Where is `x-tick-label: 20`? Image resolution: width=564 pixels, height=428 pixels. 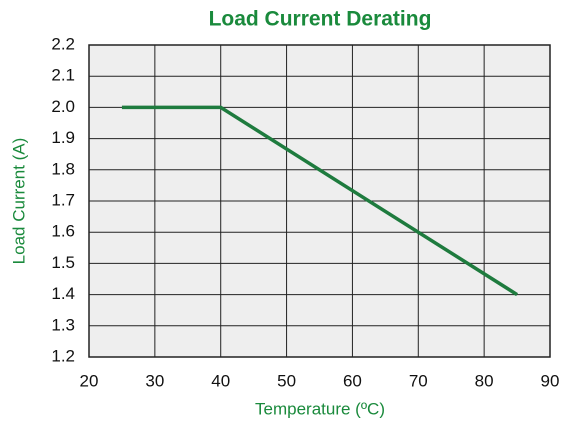 x-tick-label: 20 is located at coordinates (89, 380).